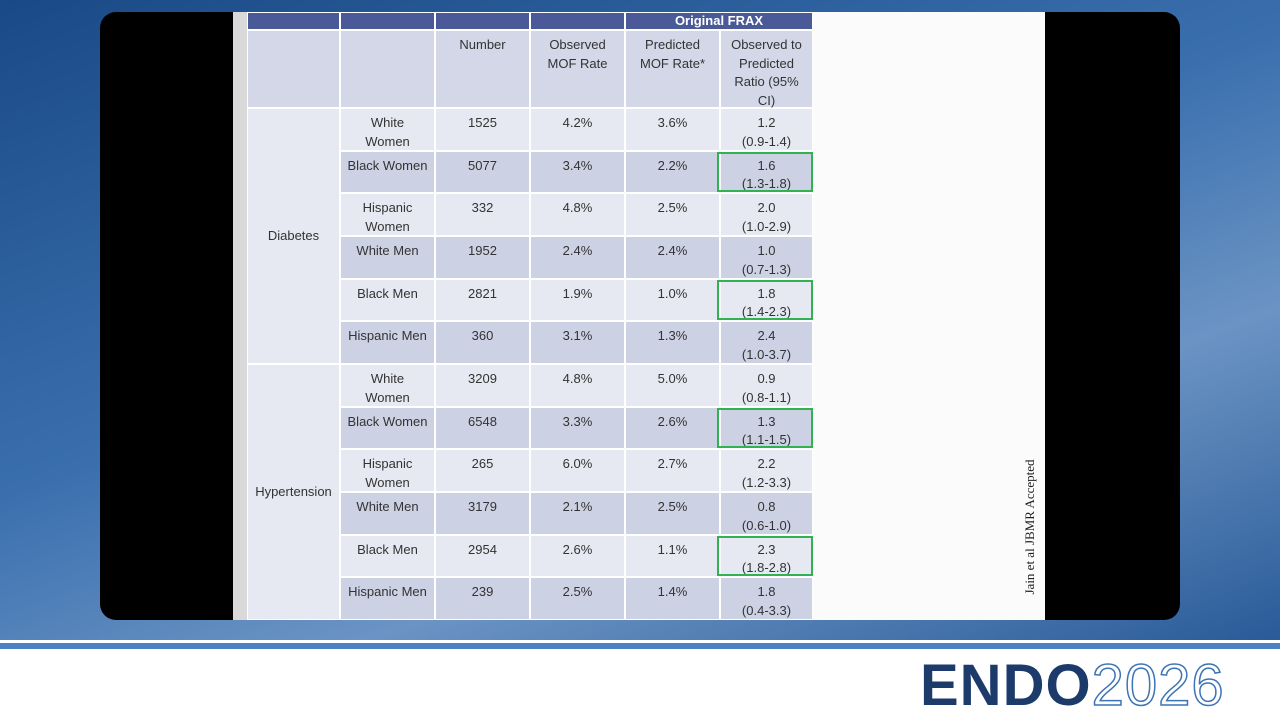 The image size is (1280, 720). What do you see at coordinates (577, 336) in the screenshot?
I see `value: 3.1%` at bounding box center [577, 336].